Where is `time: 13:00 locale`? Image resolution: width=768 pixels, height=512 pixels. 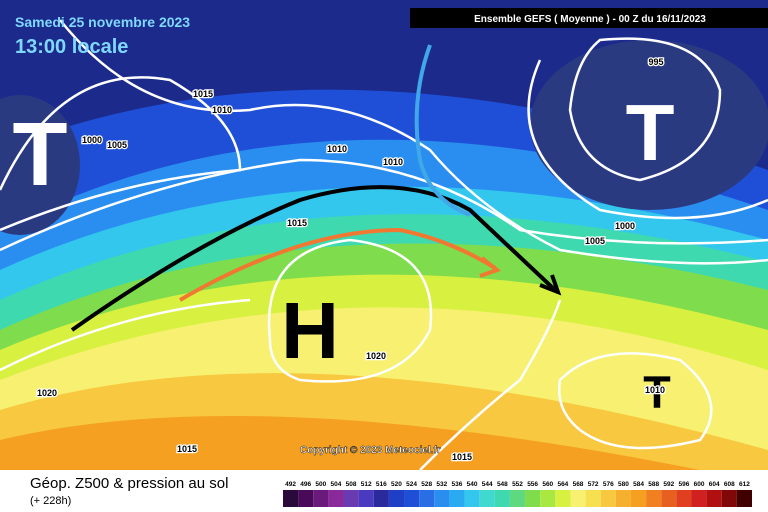
time: 13:00 locale is located at coordinates (71, 47).